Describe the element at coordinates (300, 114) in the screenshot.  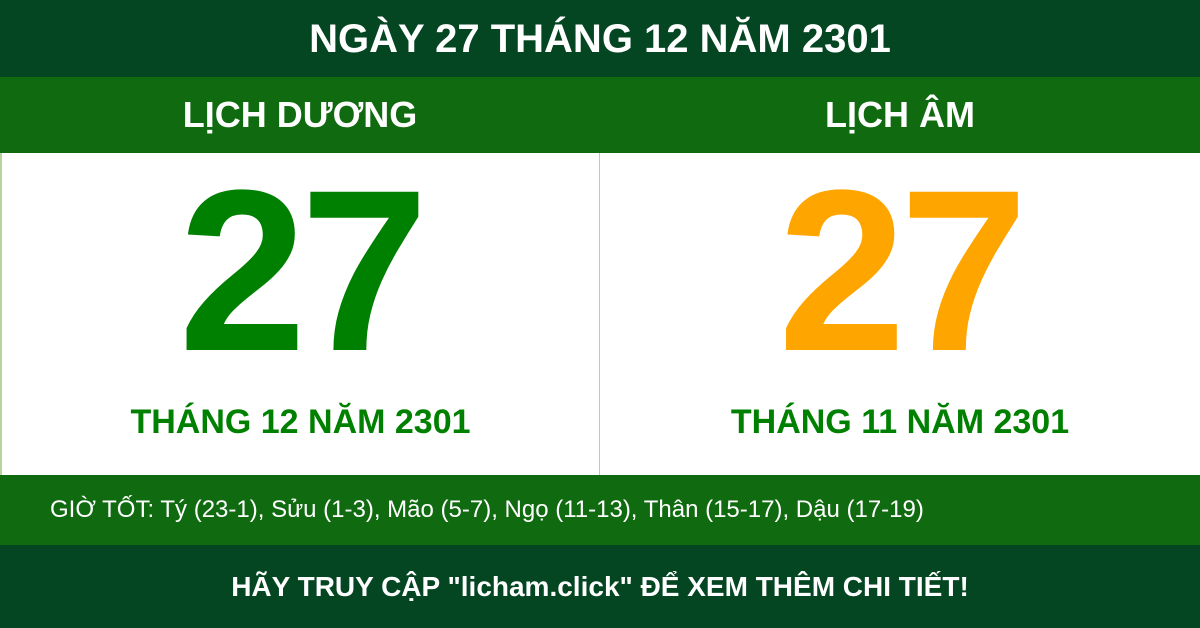
I see `solar-header: LỊCH DƯƠNG` at that location.